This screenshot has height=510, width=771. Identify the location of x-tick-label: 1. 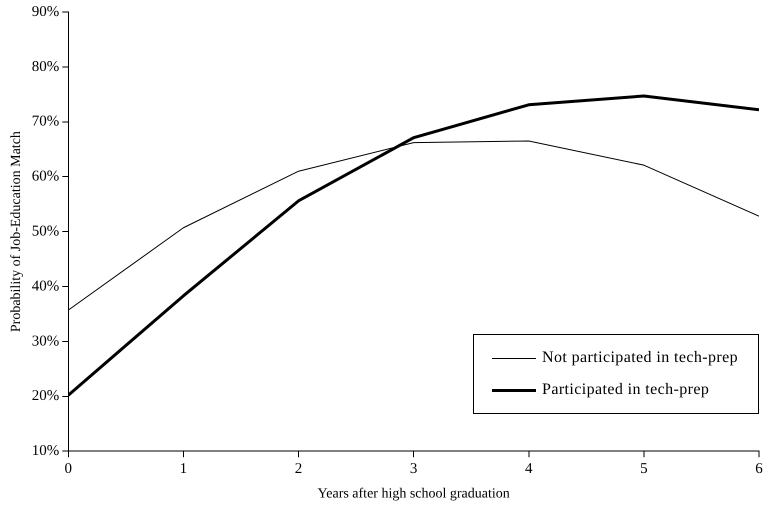
(184, 469).